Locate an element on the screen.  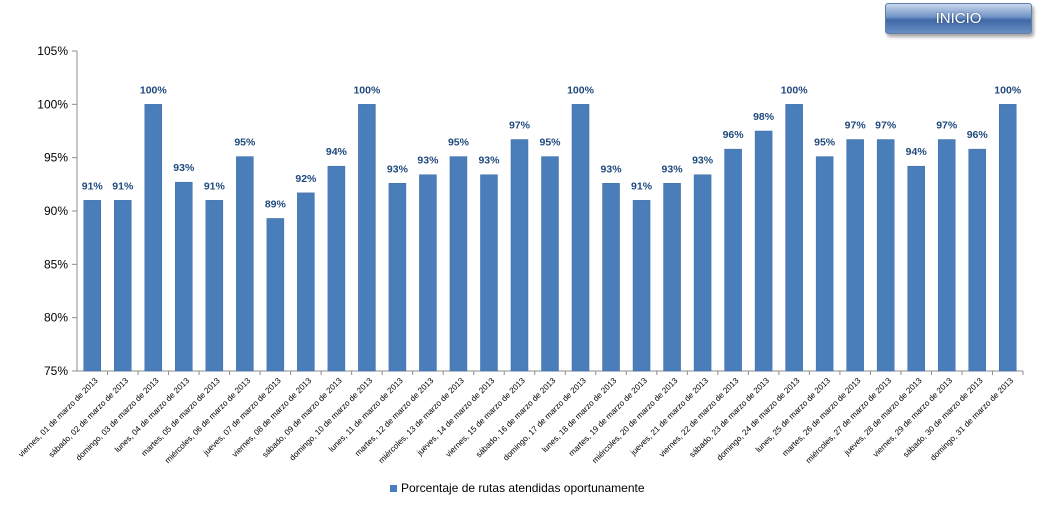
y-tick-label: 95% is located at coordinates (56, 158).